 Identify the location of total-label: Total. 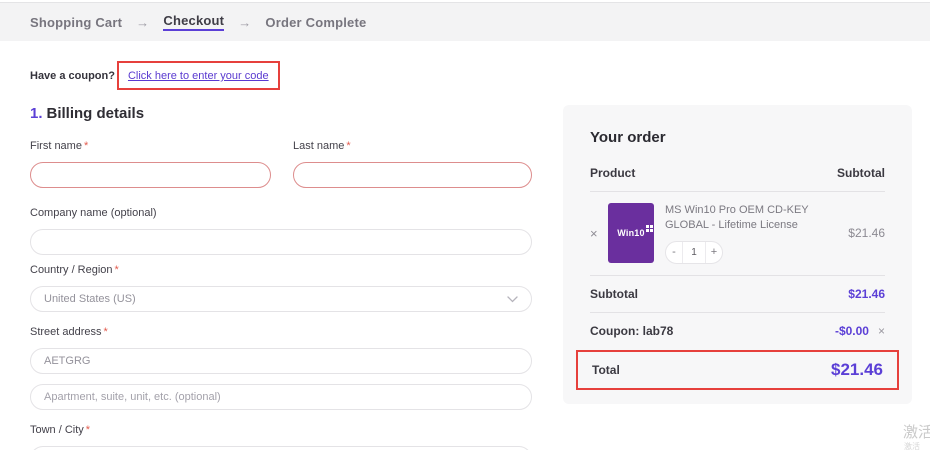
(606, 369).